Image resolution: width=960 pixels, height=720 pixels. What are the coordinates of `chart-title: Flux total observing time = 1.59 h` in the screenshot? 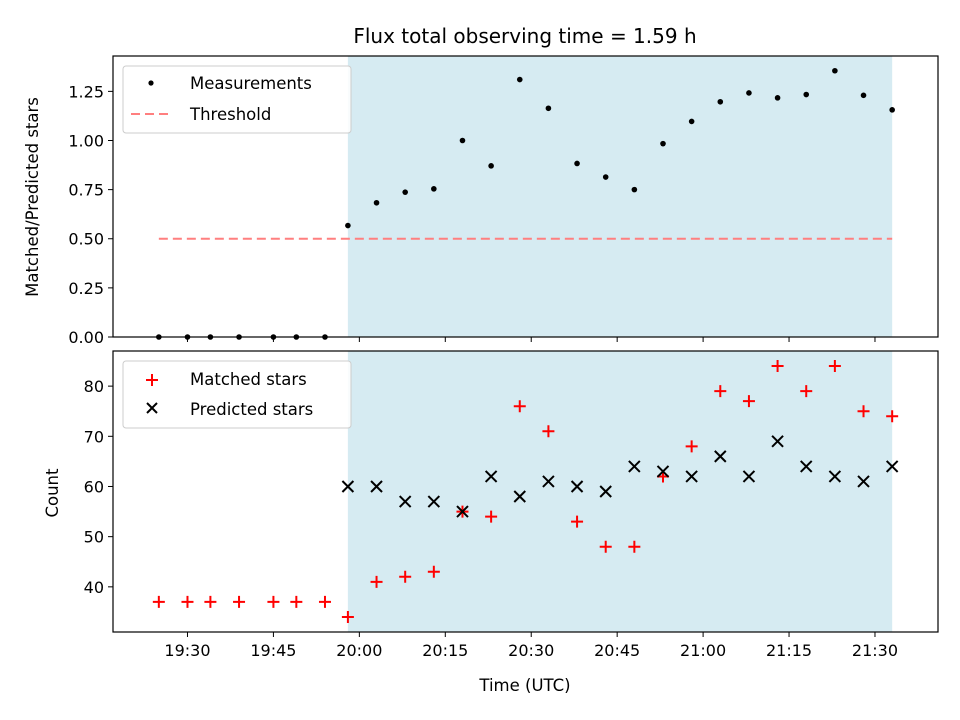 It's located at (524, 36).